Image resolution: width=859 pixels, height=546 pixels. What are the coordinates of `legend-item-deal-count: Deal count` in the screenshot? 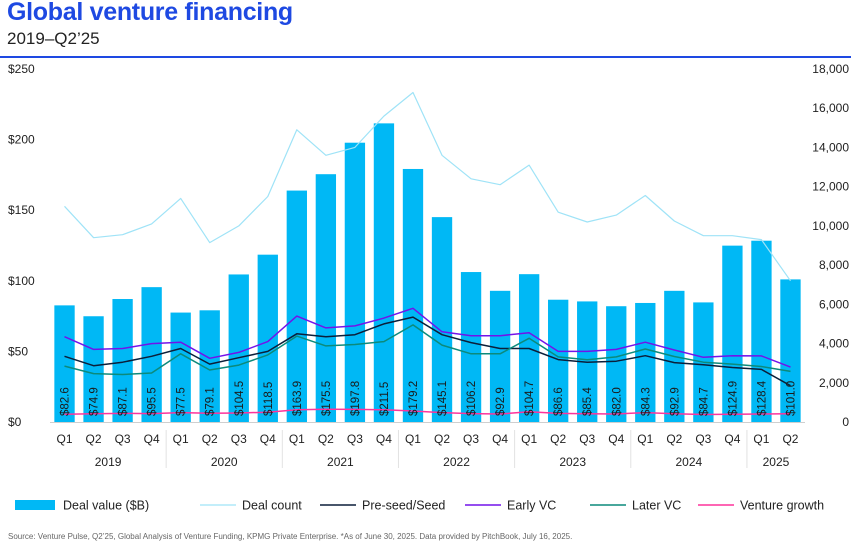 It's located at (251, 506).